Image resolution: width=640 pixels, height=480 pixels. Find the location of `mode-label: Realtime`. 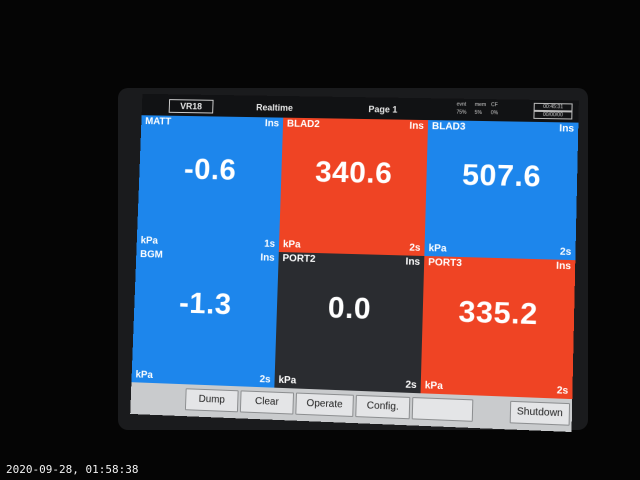

mode-label: Realtime is located at coordinates (274, 107).